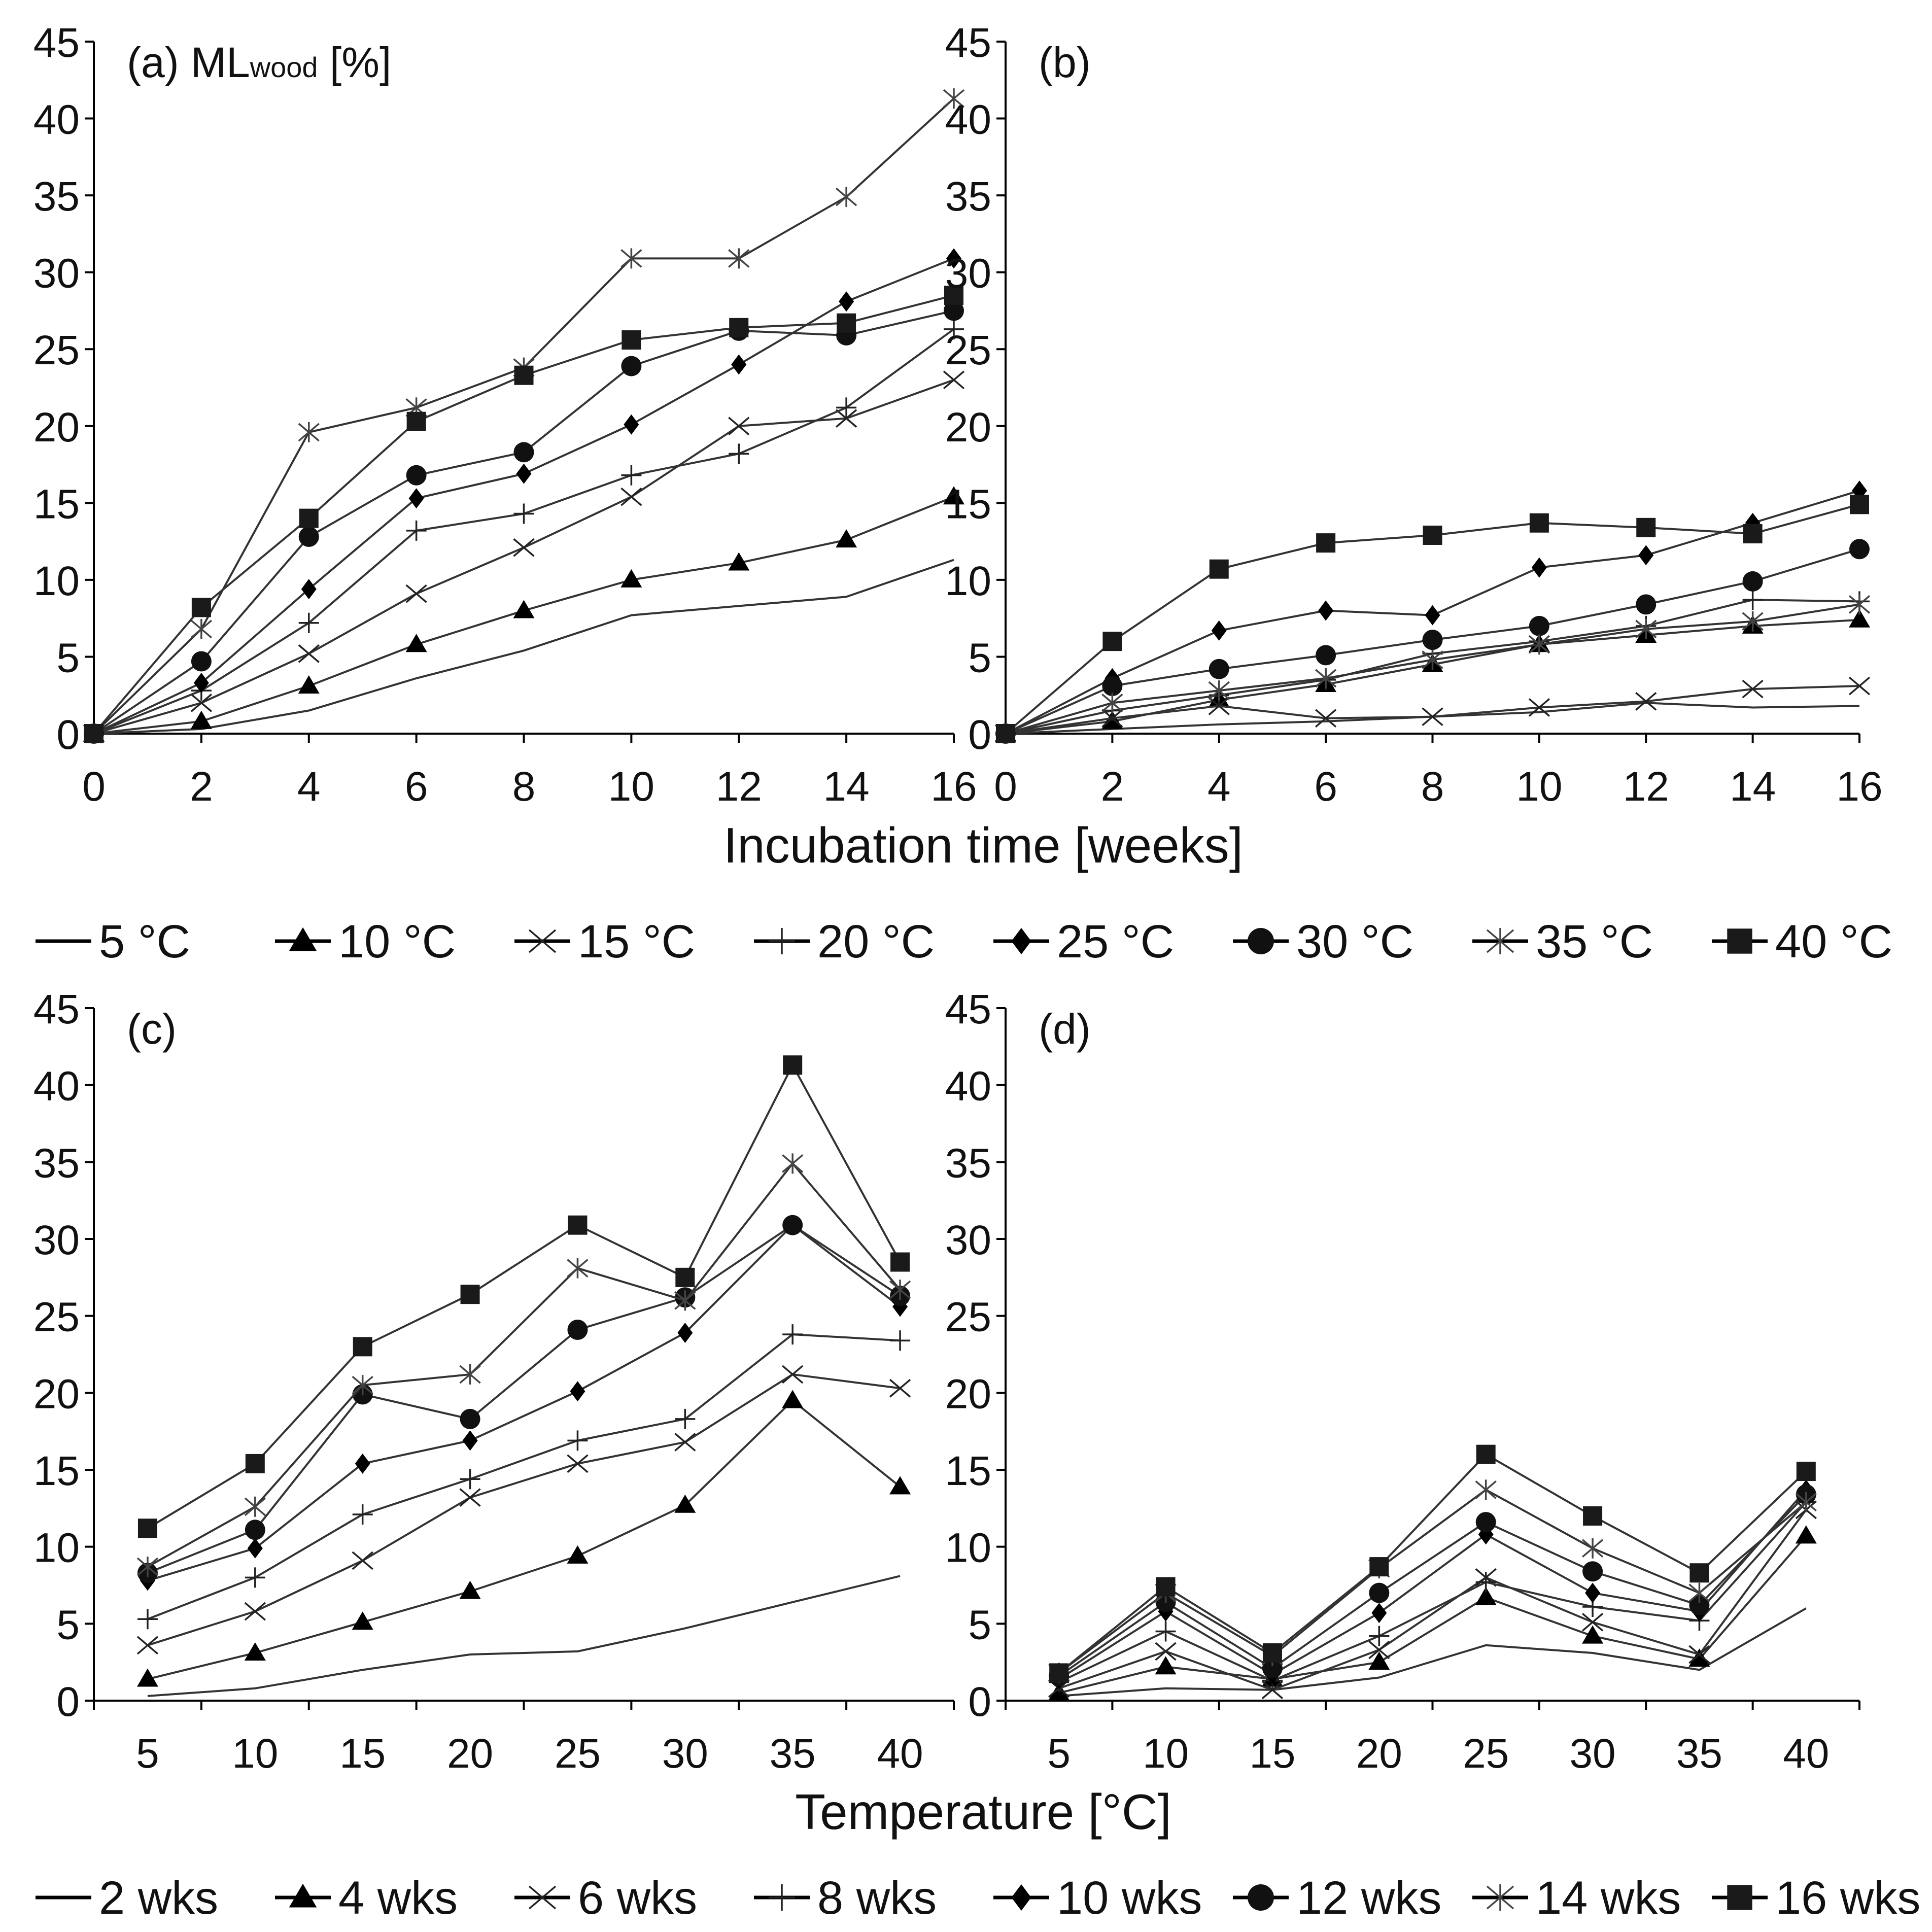  Describe the element at coordinates (846, 787) in the screenshot. I see `x-tick-label: 14` at that location.